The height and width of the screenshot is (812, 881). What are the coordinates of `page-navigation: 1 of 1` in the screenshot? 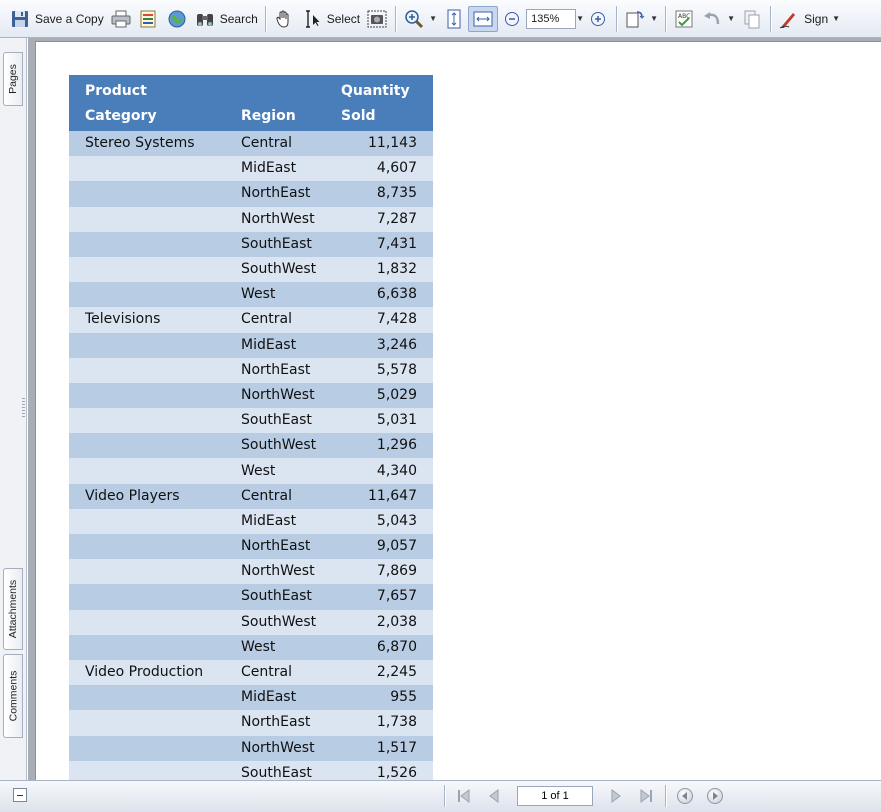 It's located at (585, 796).